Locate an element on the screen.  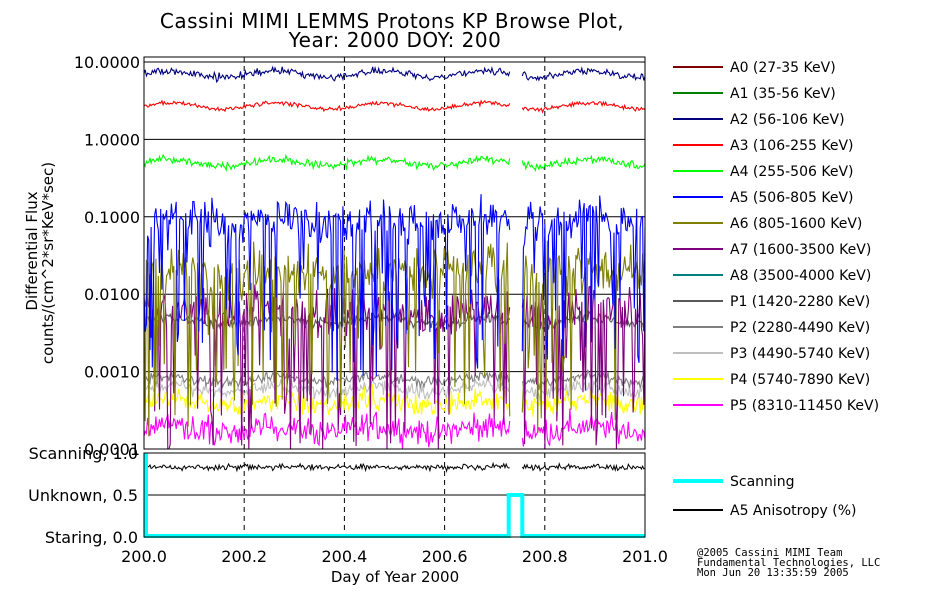
y-tick-label-2: 0.1000 is located at coordinates (112, 217).